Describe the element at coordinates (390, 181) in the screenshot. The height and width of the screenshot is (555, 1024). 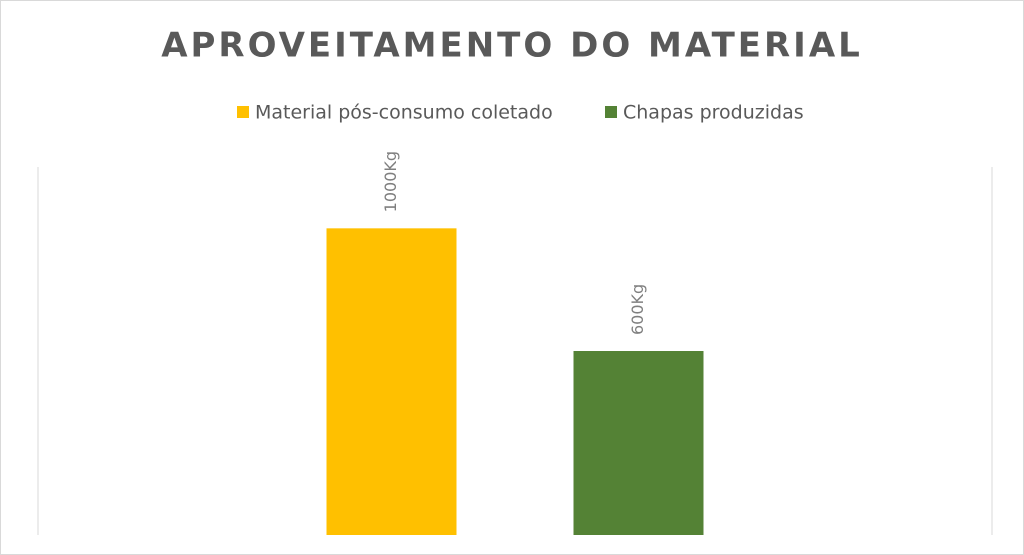
I see `value-label: 1000Kg` at that location.